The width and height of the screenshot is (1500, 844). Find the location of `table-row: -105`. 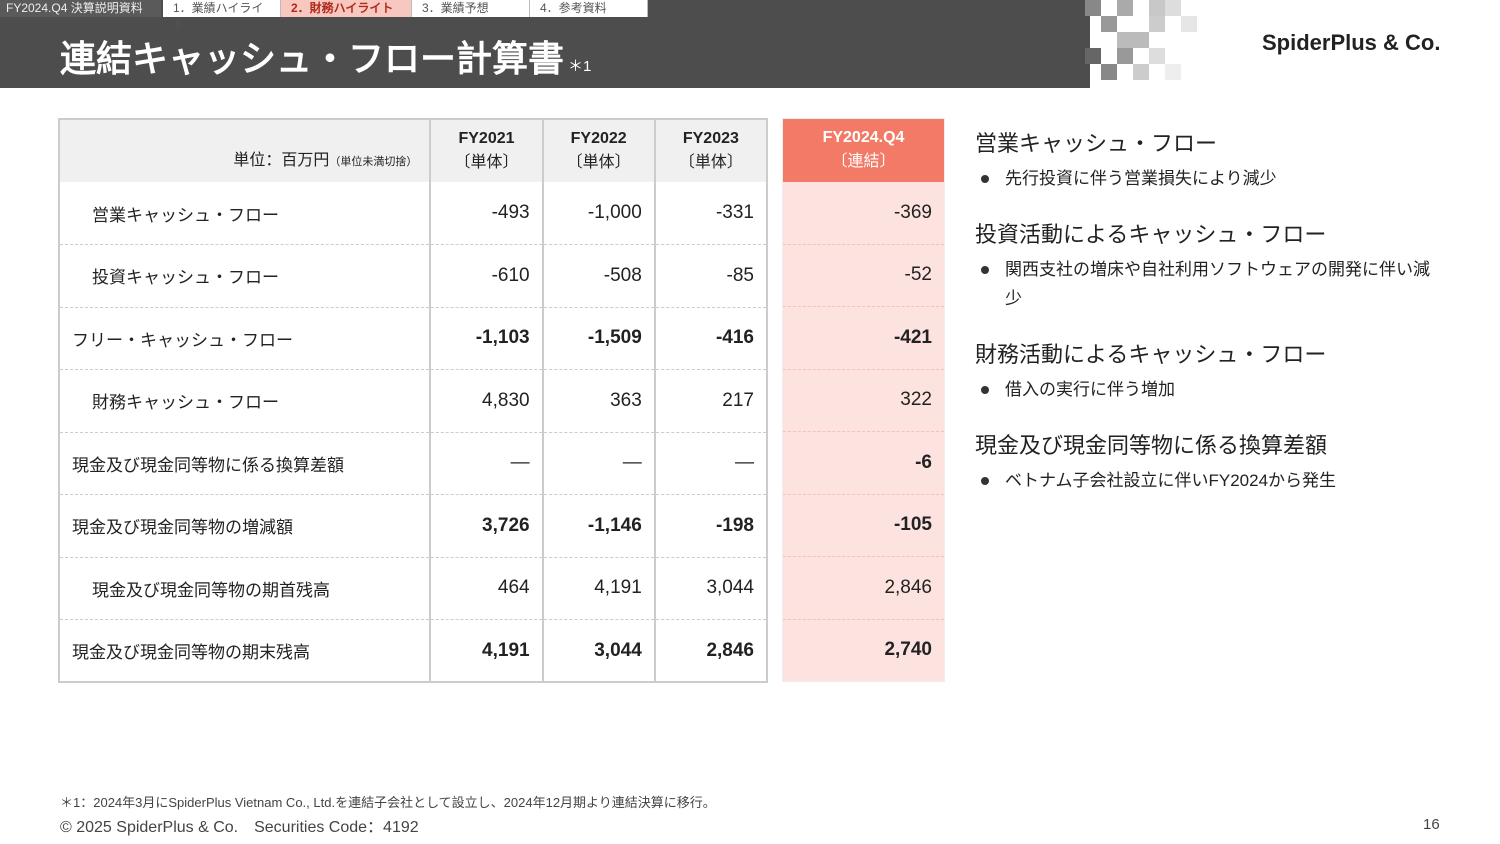

table-row: -105 is located at coordinates (863, 525).